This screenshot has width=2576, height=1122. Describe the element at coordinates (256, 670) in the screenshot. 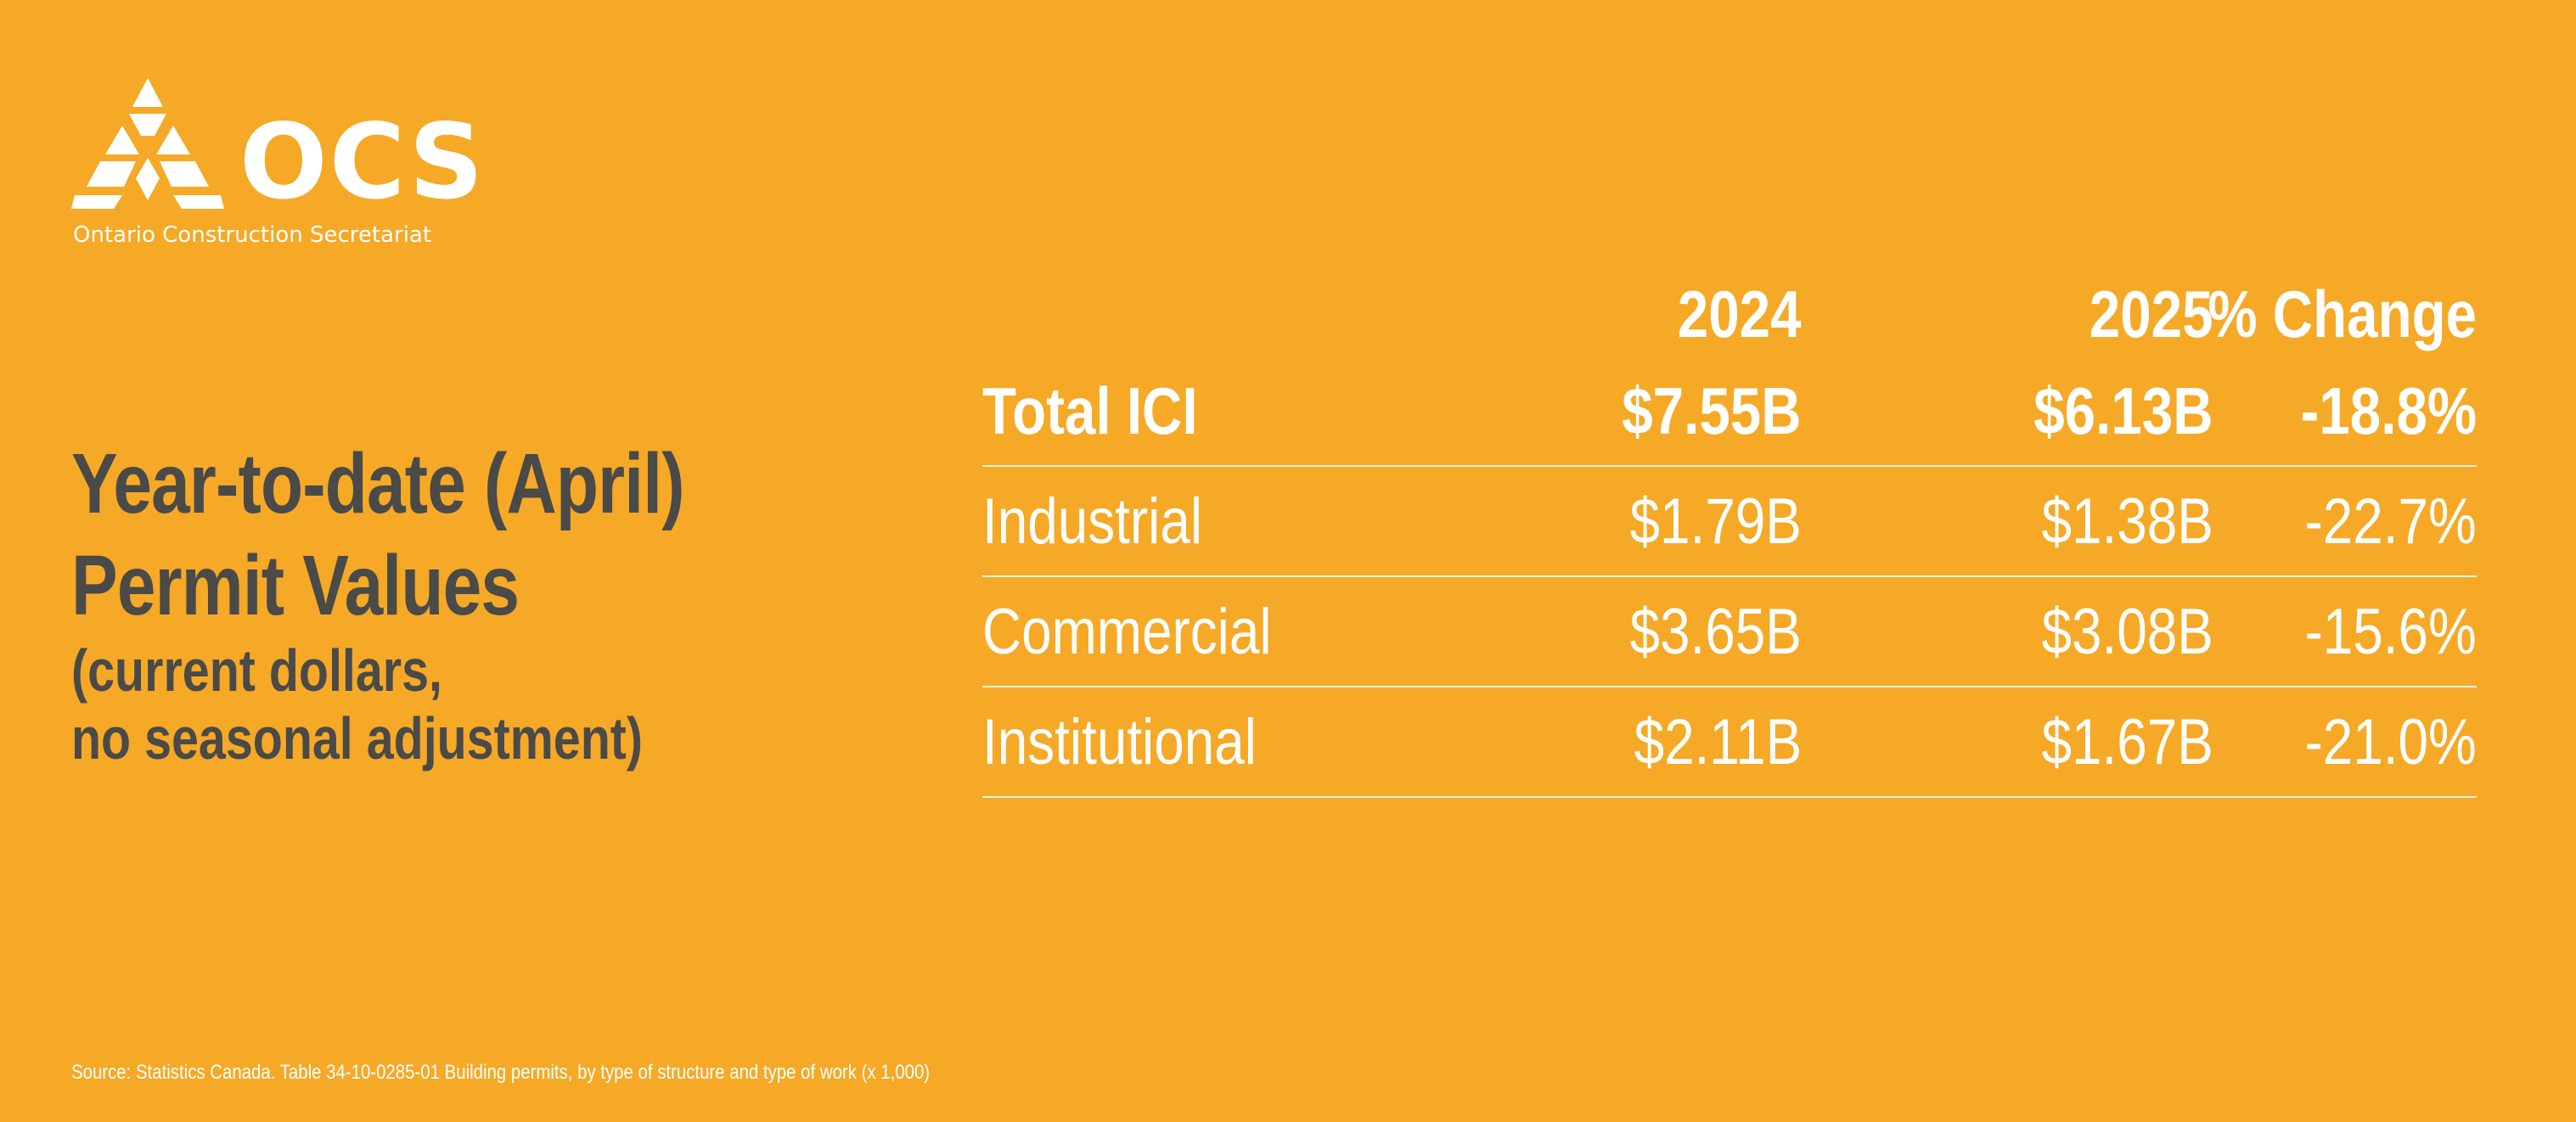

I see `headline-subtitle-line-1: (current dollars,` at that location.